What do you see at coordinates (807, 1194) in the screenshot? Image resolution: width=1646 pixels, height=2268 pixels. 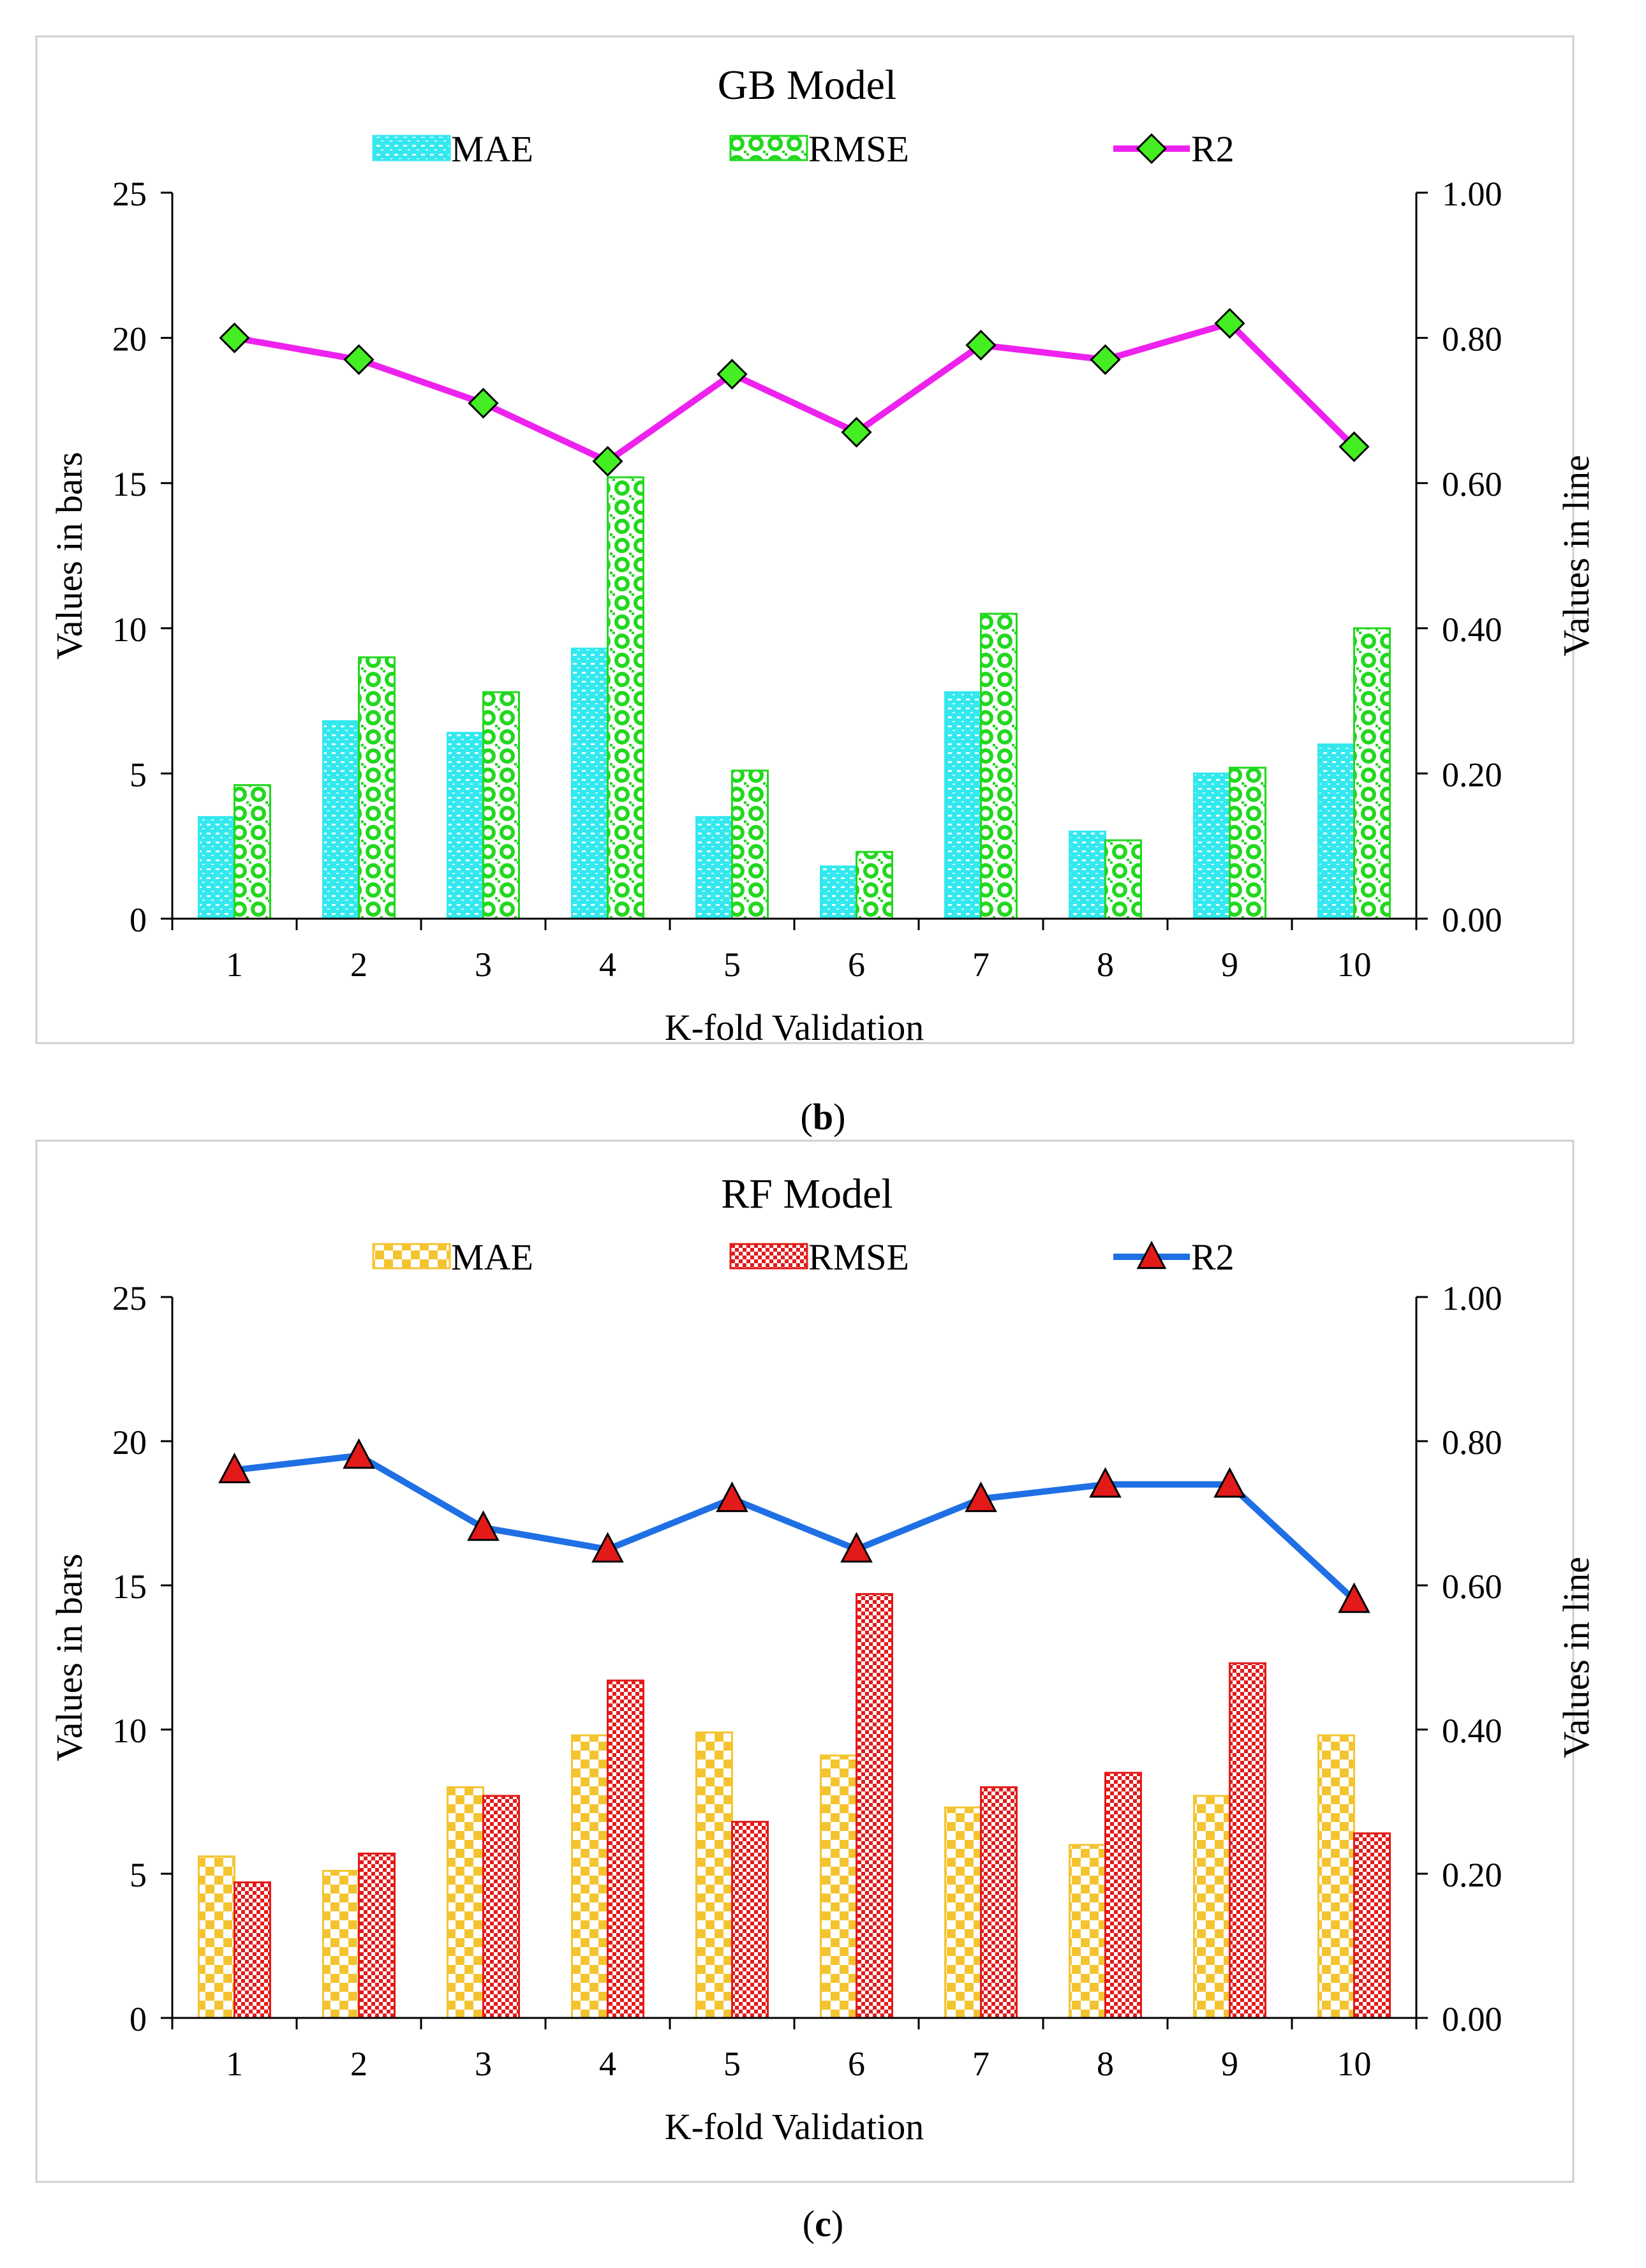 I see `chart-title: RF Model` at bounding box center [807, 1194].